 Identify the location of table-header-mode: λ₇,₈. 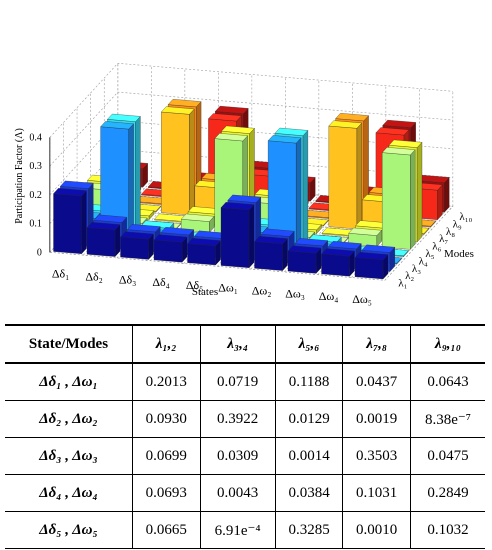
(376, 344).